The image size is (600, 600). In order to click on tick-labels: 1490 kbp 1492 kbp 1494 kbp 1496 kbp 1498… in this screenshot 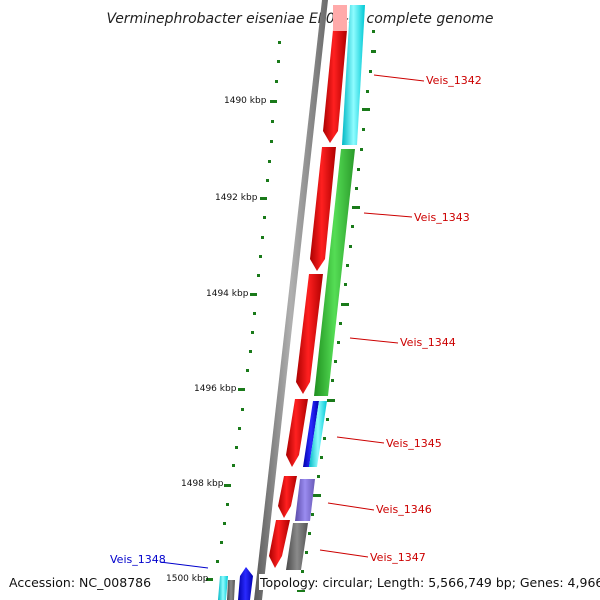, I will do `click(216, 340)`.